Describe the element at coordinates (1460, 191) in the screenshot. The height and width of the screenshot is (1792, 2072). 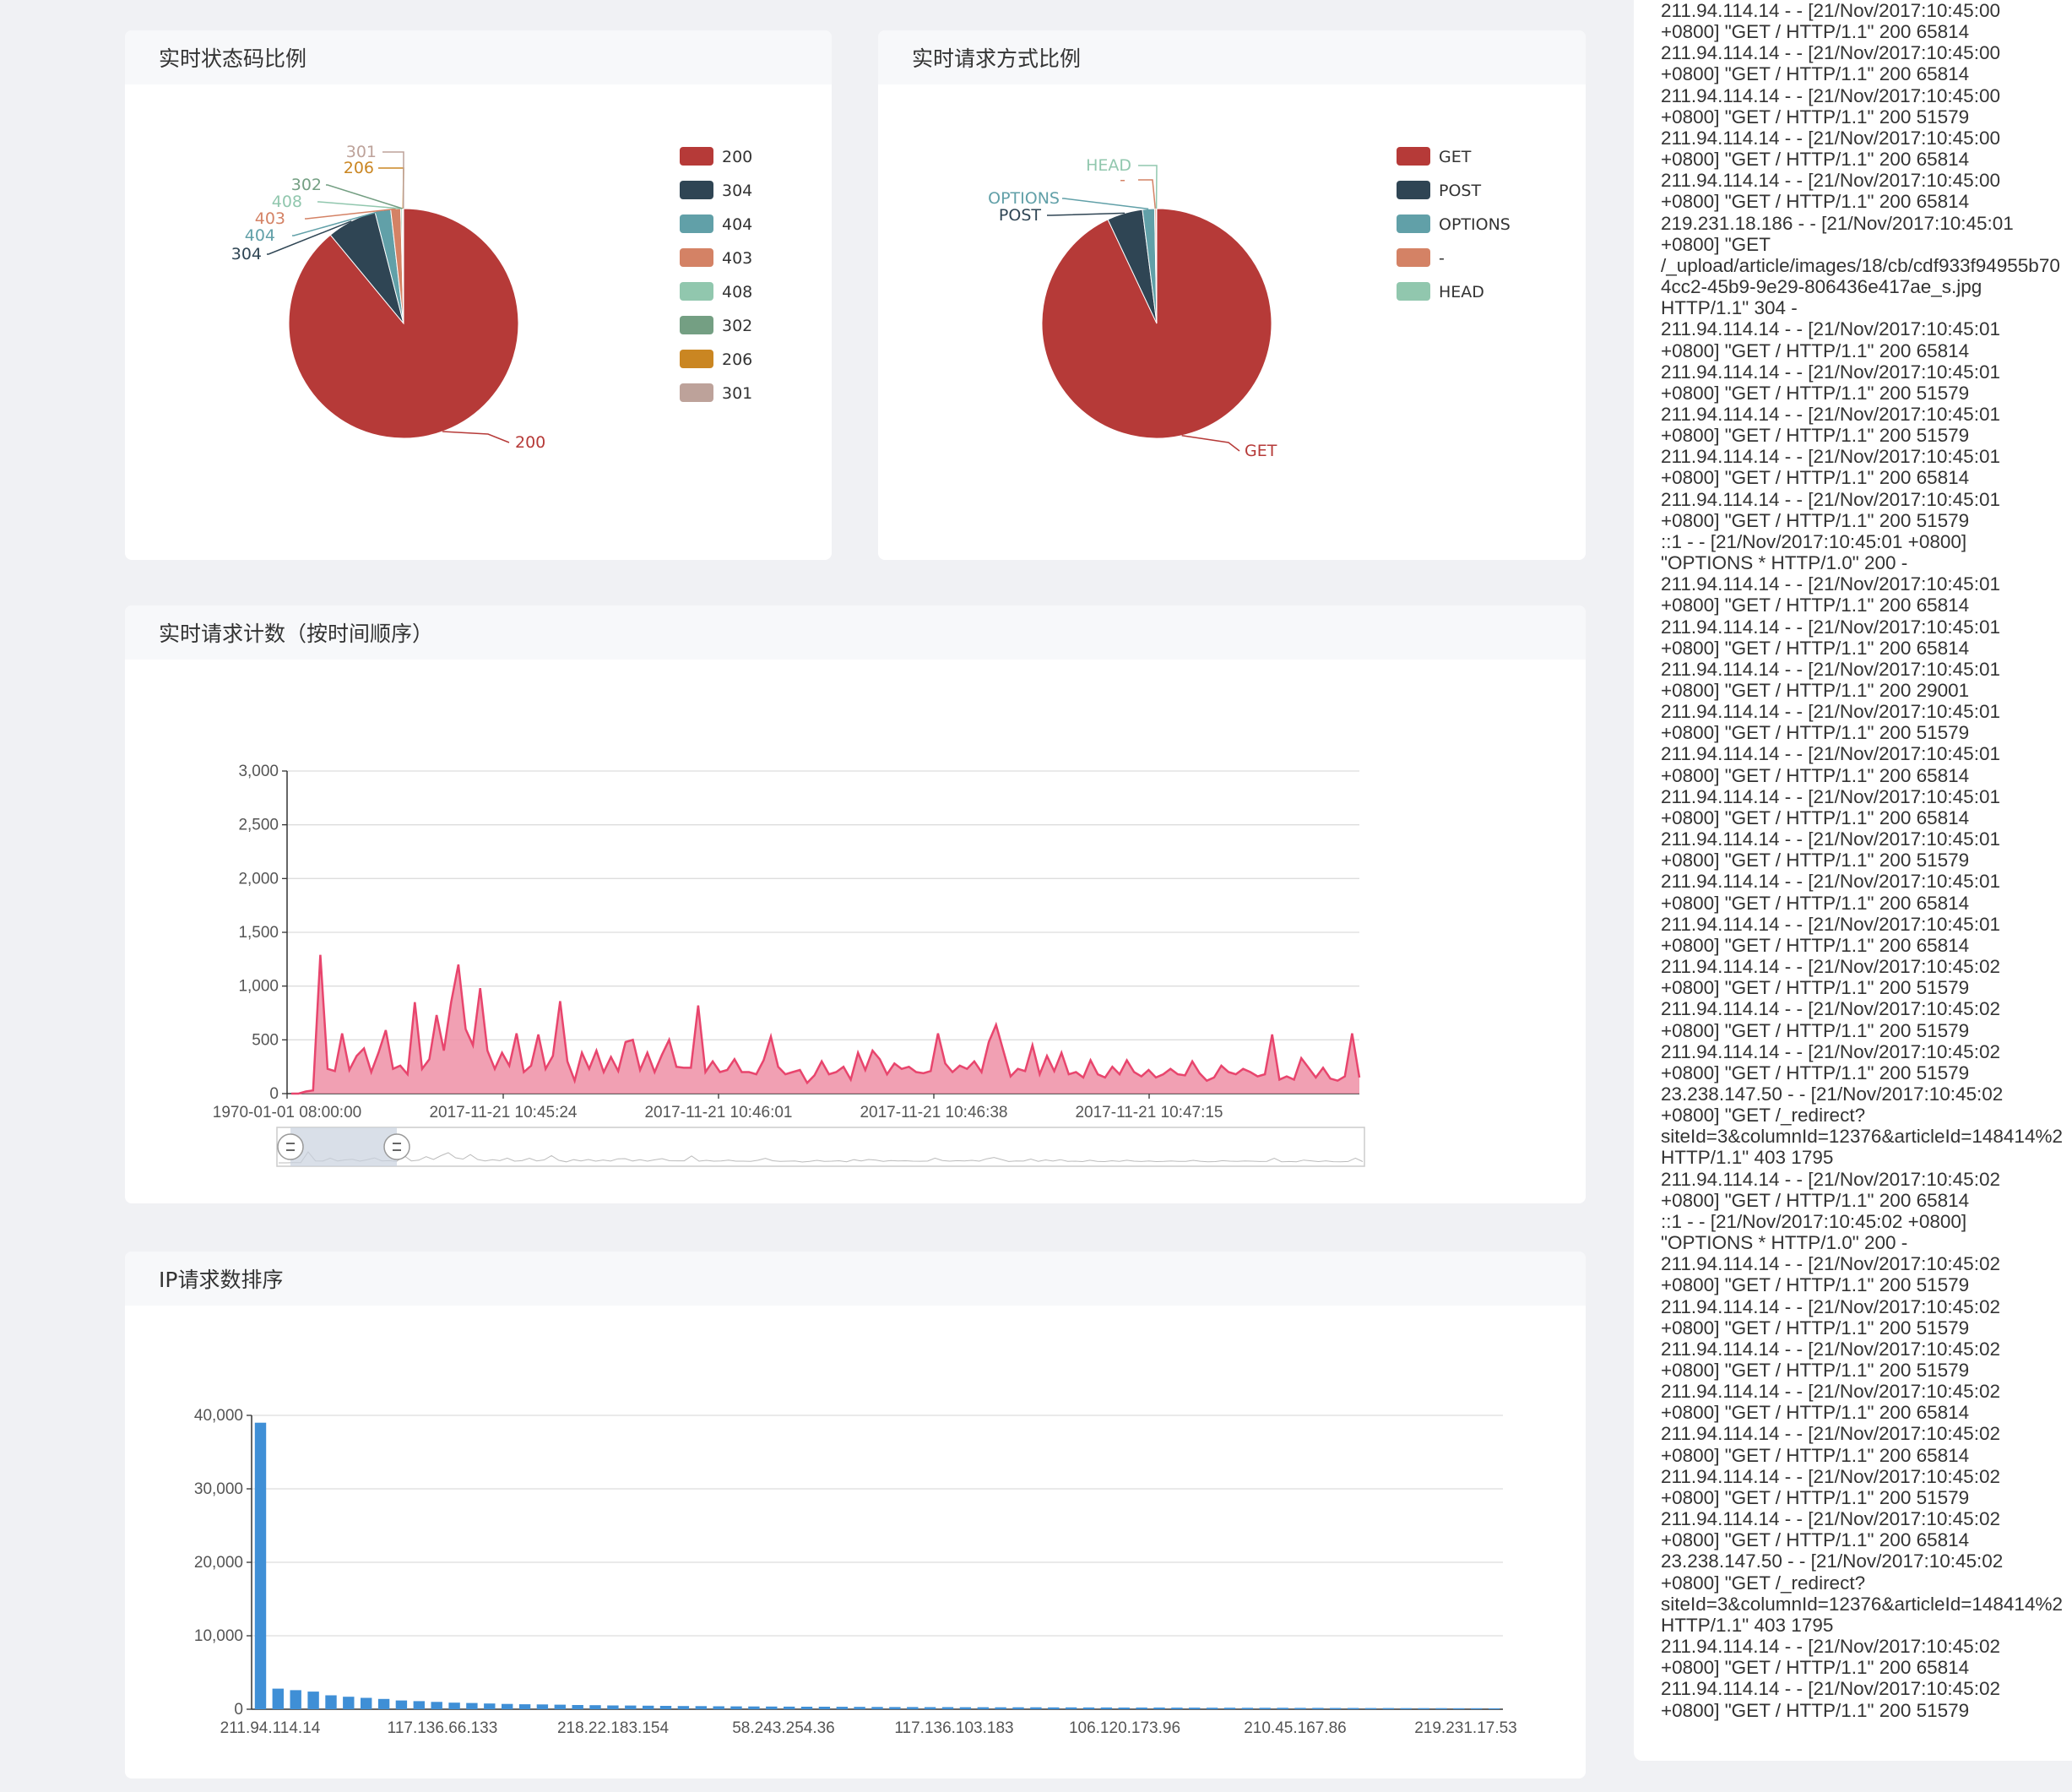
I see `legend-label-POST: POST` at that location.